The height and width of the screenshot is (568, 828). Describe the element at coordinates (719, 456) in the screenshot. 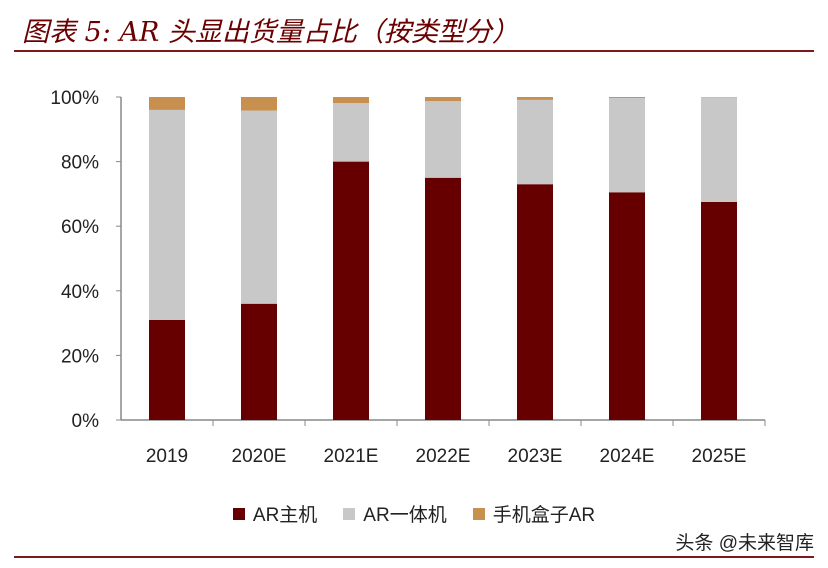

I see `x-tick-label: 2025E` at that location.